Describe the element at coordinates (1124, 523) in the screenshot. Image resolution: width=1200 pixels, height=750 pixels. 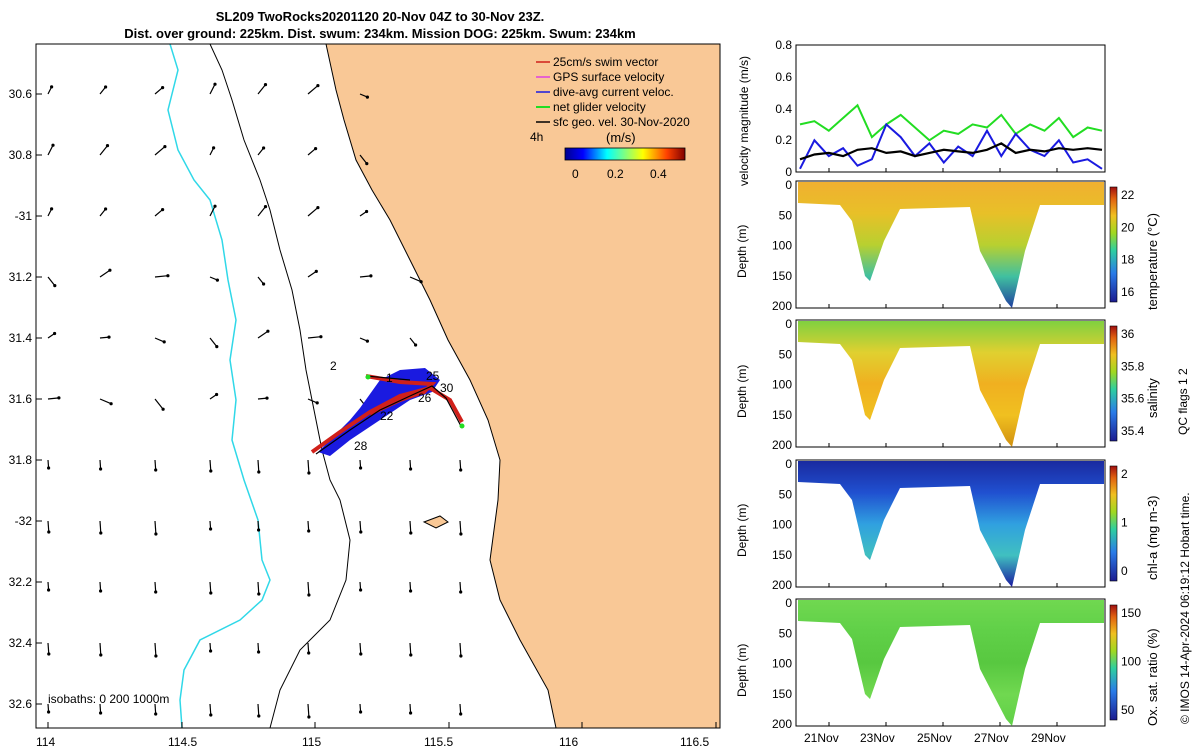
I see `colorbar-tick-label: 1` at that location.